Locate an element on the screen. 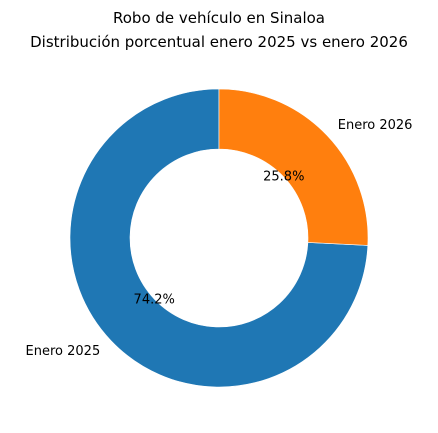  slice-category-label: Enero 2026 is located at coordinates (375, 125).